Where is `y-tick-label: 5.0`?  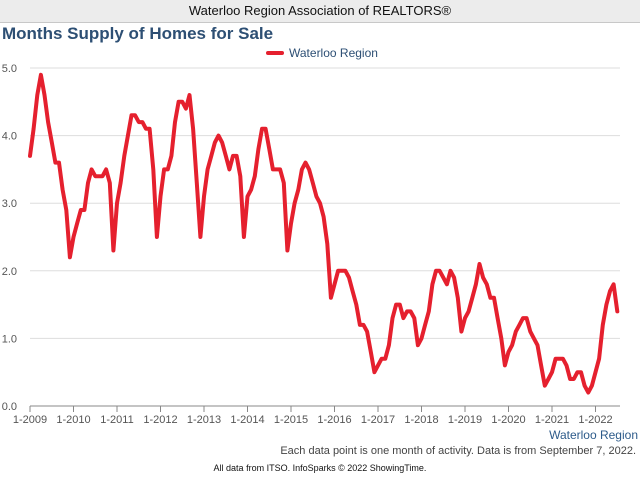
y-tick-label: 5.0 is located at coordinates (9, 69).